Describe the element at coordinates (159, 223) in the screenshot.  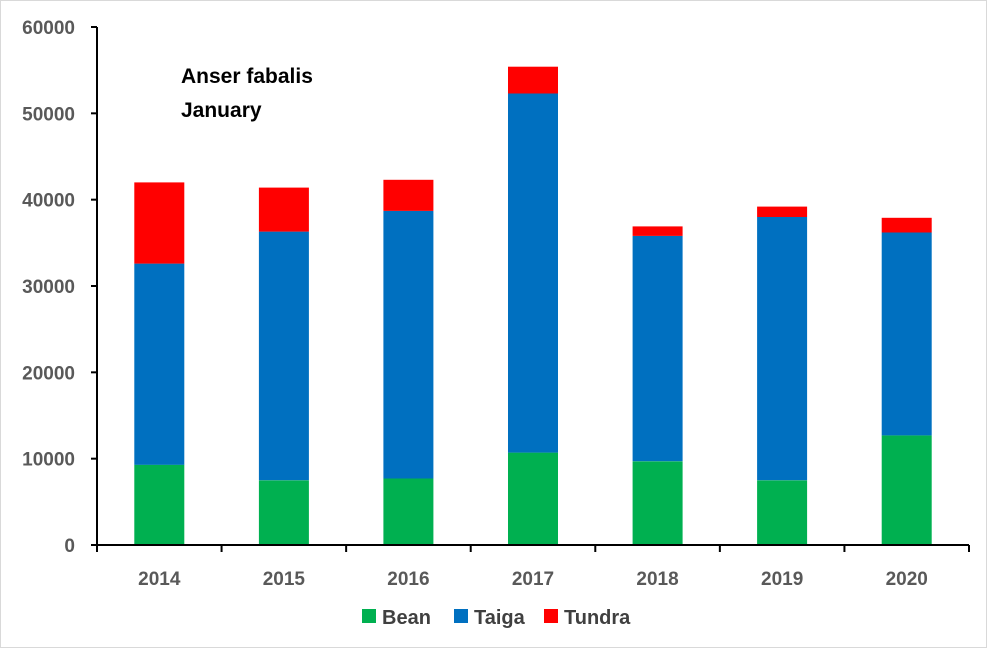
I see `bar-tundra-2014` at that location.